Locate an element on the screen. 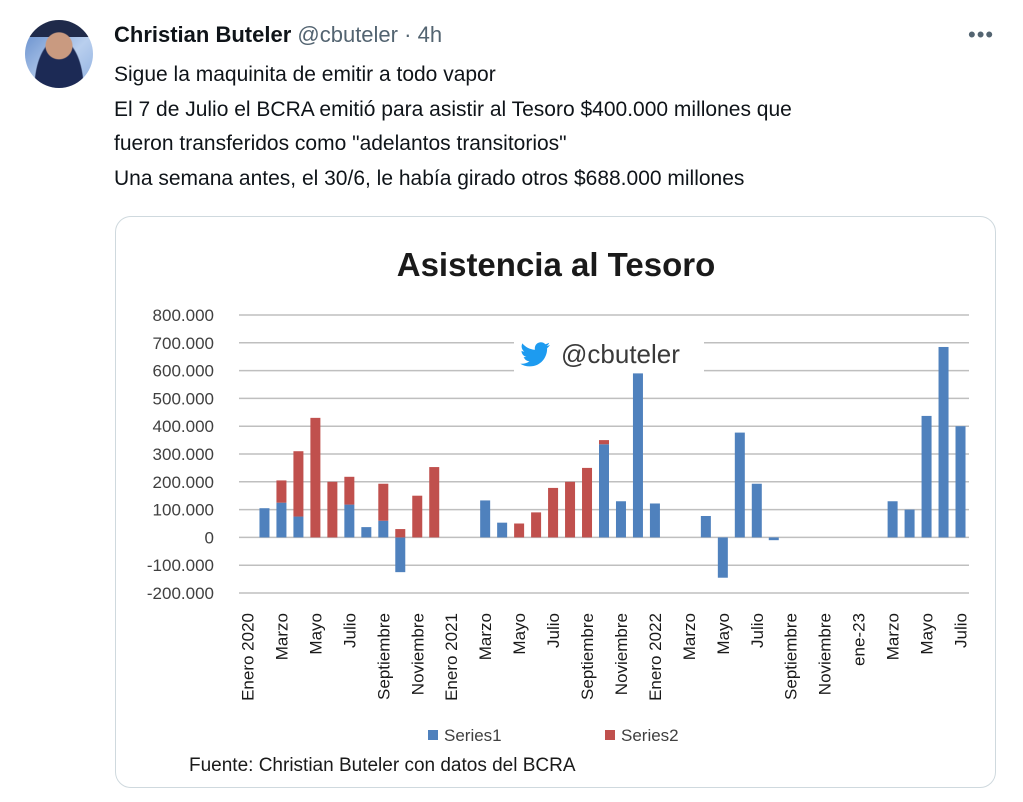 The height and width of the screenshot is (802, 1023). x-tick-label: Enero 2022 is located at coordinates (655, 657).